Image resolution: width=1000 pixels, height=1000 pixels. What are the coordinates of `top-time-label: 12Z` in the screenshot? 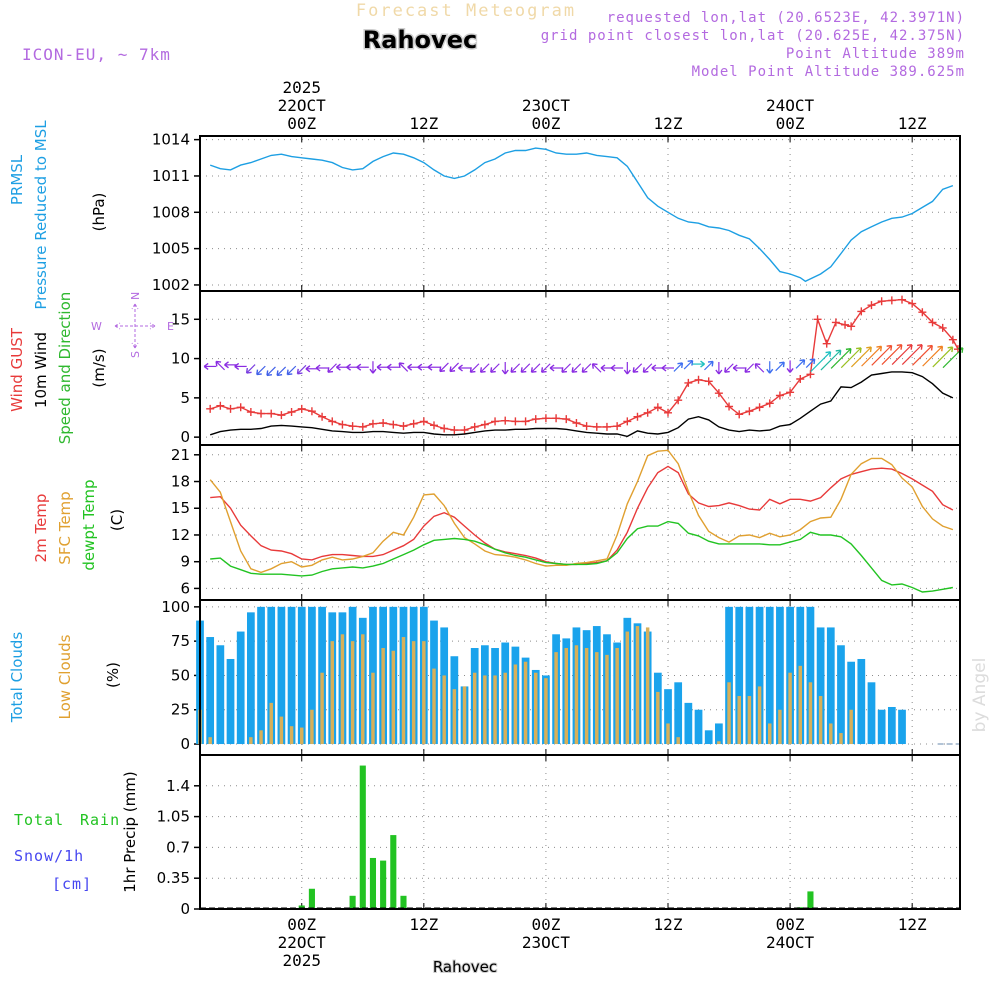 It's located at (912, 123).